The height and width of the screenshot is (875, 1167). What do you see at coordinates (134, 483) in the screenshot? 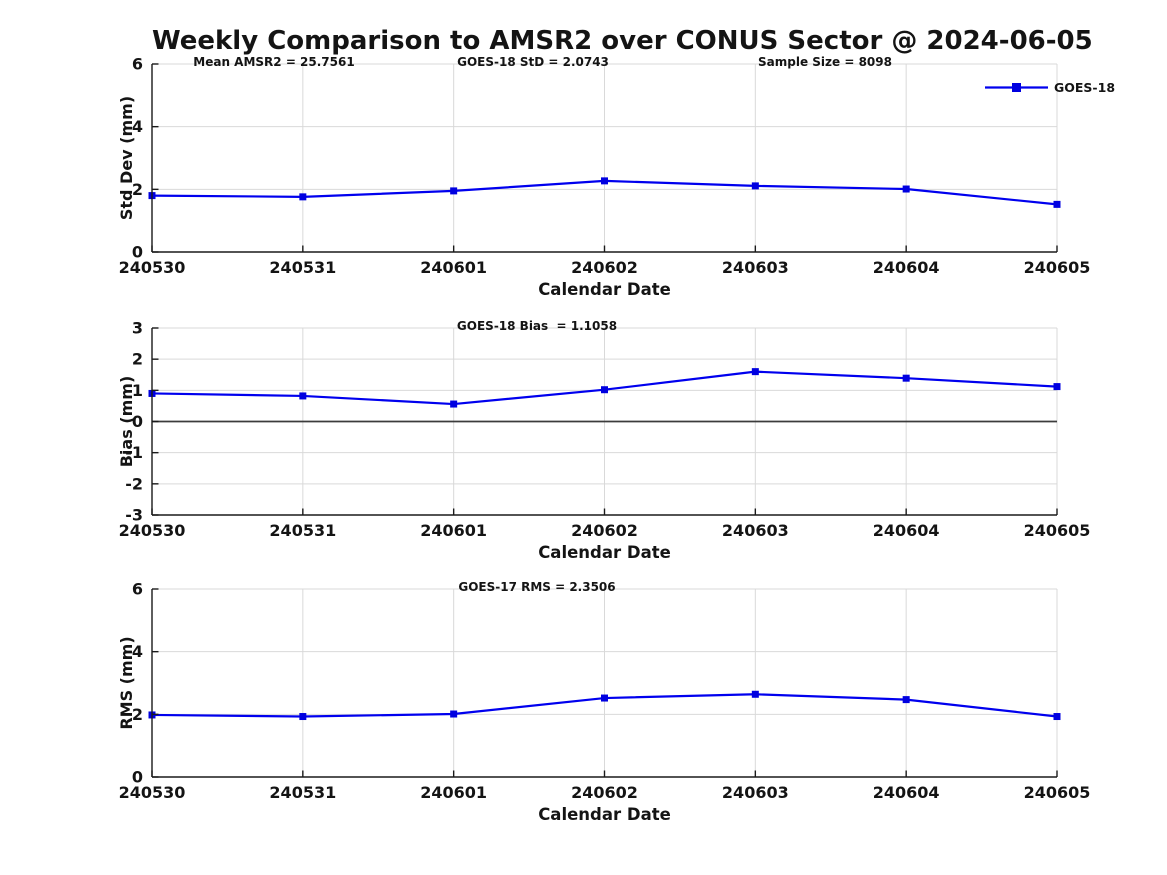
I see `y-tick-label: -2` at bounding box center [134, 483].